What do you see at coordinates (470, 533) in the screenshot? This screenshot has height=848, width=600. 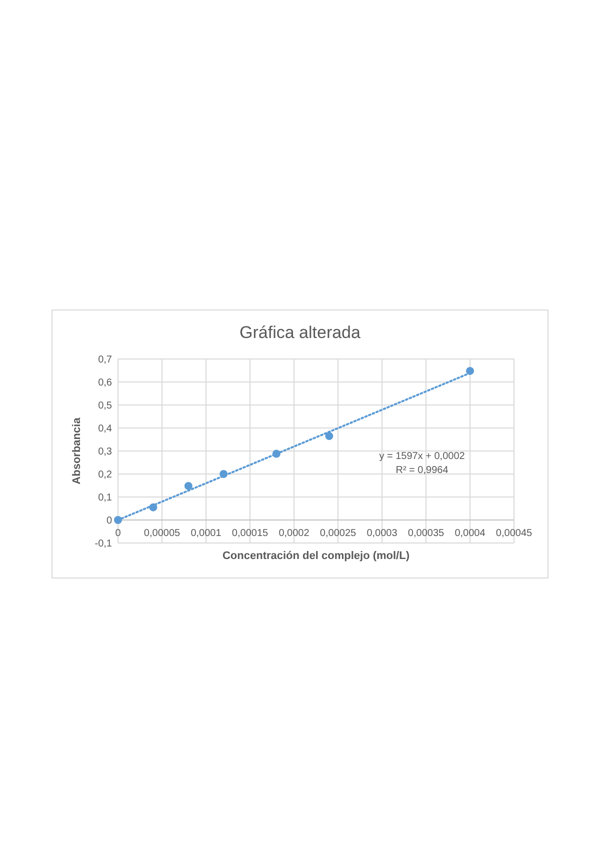 I see `x-tick-label: 0,0004` at bounding box center [470, 533].